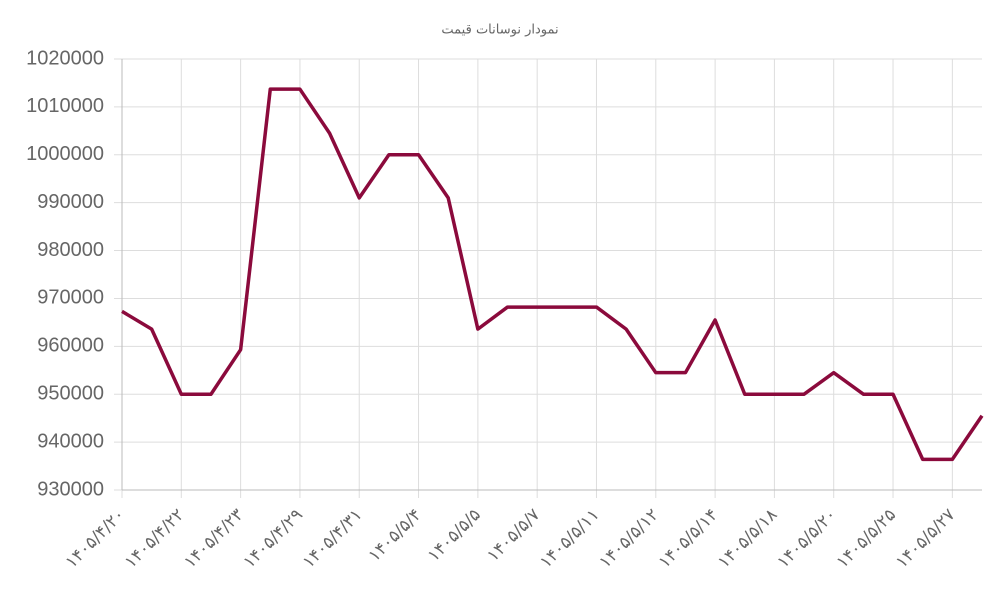 The image size is (1000, 600). Describe the element at coordinates (70, 441) in the screenshot. I see `y-tick-label: 940000` at that location.